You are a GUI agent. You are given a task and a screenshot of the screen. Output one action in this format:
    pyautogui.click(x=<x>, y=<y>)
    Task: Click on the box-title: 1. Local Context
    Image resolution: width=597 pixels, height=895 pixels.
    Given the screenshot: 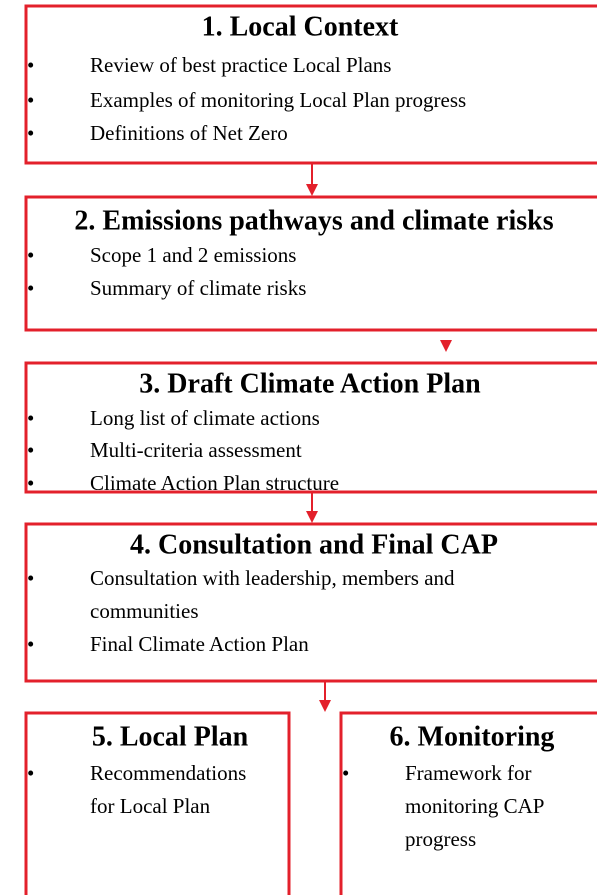 What is the action you would take?
    pyautogui.click(x=300, y=26)
    